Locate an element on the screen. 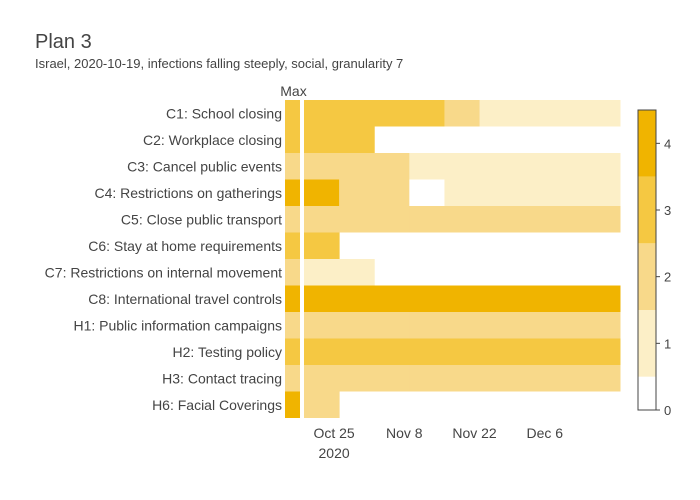  chart-title: Plan 3 is located at coordinates (63, 42).